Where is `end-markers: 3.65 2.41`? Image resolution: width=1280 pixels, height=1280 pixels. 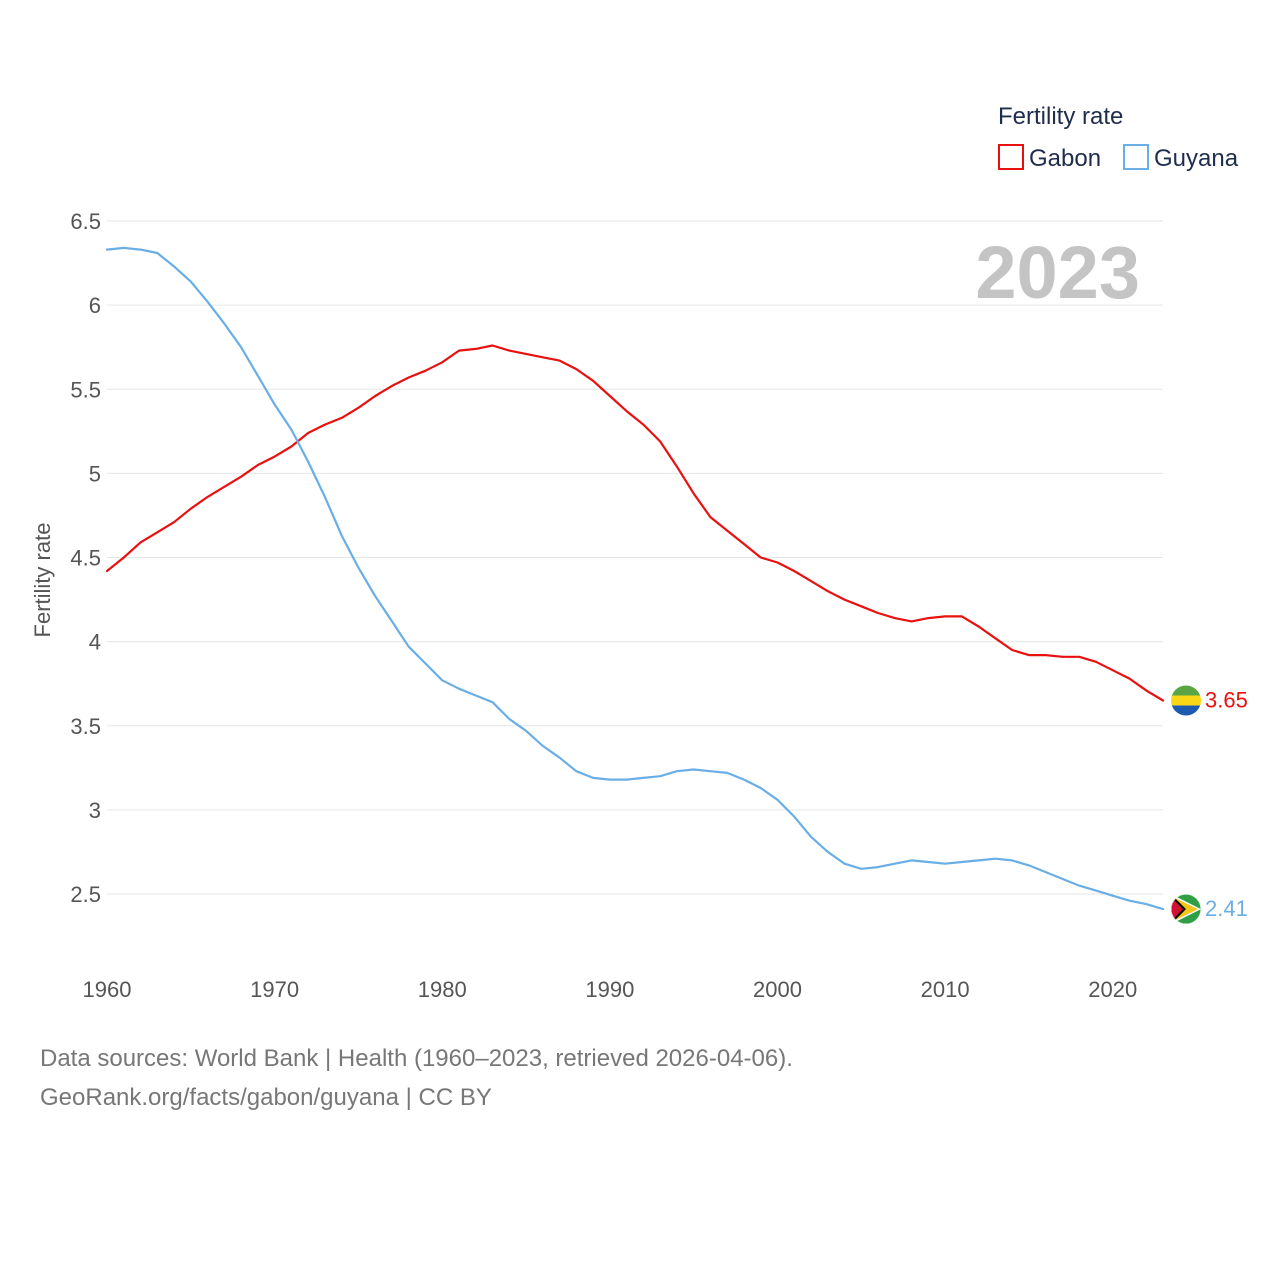 end-markers: 3.65 2.41 is located at coordinates (1209, 805).